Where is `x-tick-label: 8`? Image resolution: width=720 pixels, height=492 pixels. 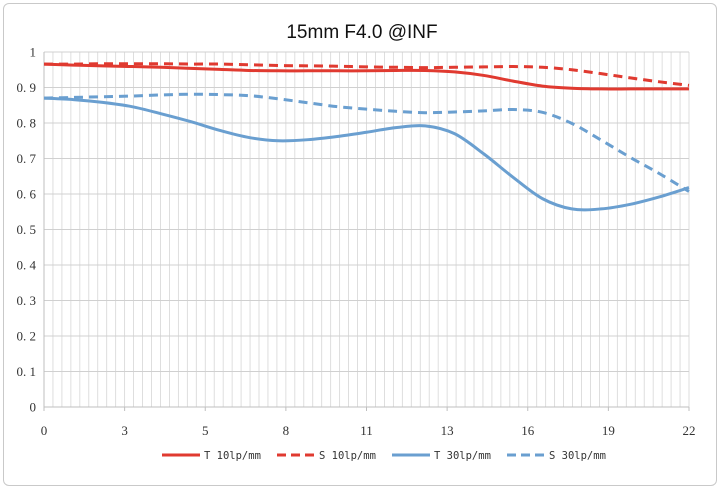 x-tick-label: 8 is located at coordinates (286, 430).